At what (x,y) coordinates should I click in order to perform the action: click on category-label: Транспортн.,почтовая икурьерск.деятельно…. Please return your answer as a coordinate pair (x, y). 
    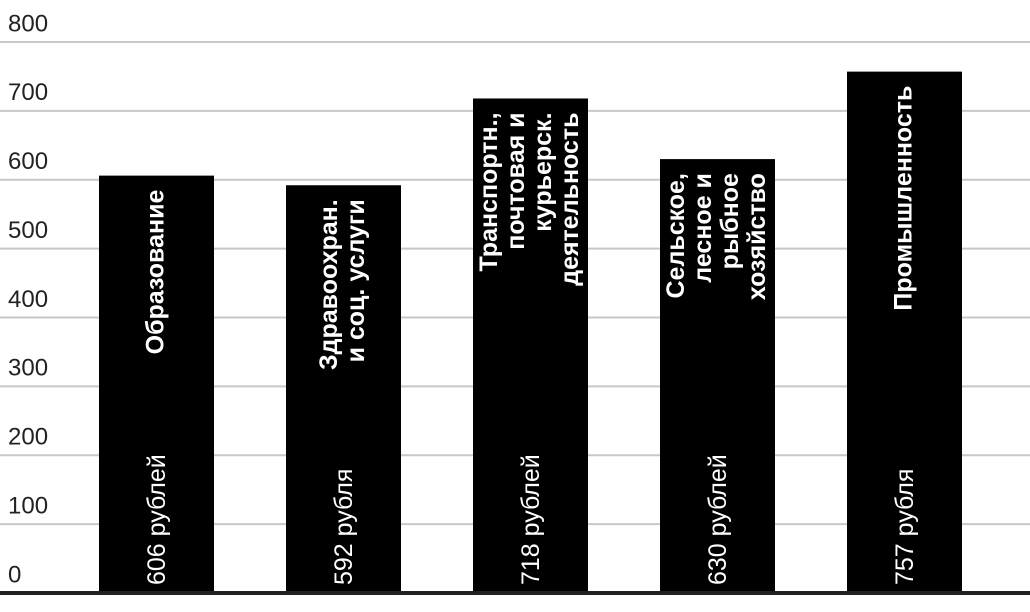
    Looking at the image, I should click on (529, 198).